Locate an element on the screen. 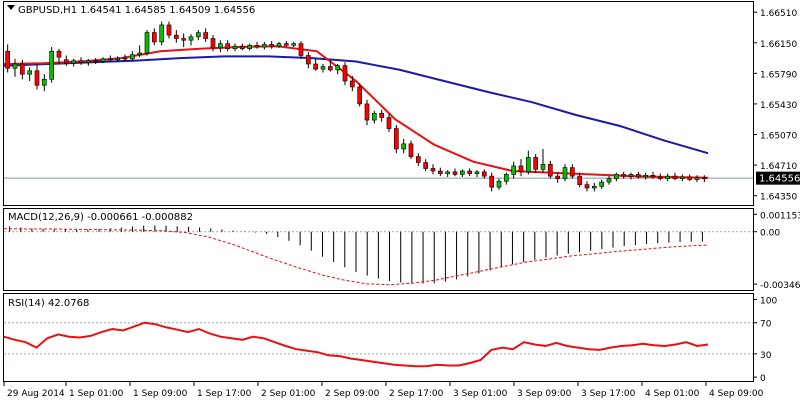 Image resolution: width=800 pixels, height=404 pixels. price-tick-label: 1.65430 is located at coordinates (778, 106).